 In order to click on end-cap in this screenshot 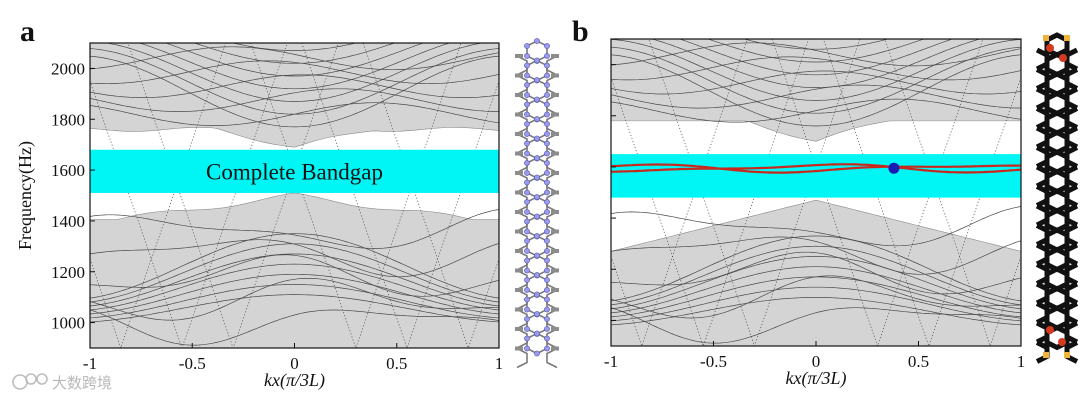, I will do `click(1046, 355)`.